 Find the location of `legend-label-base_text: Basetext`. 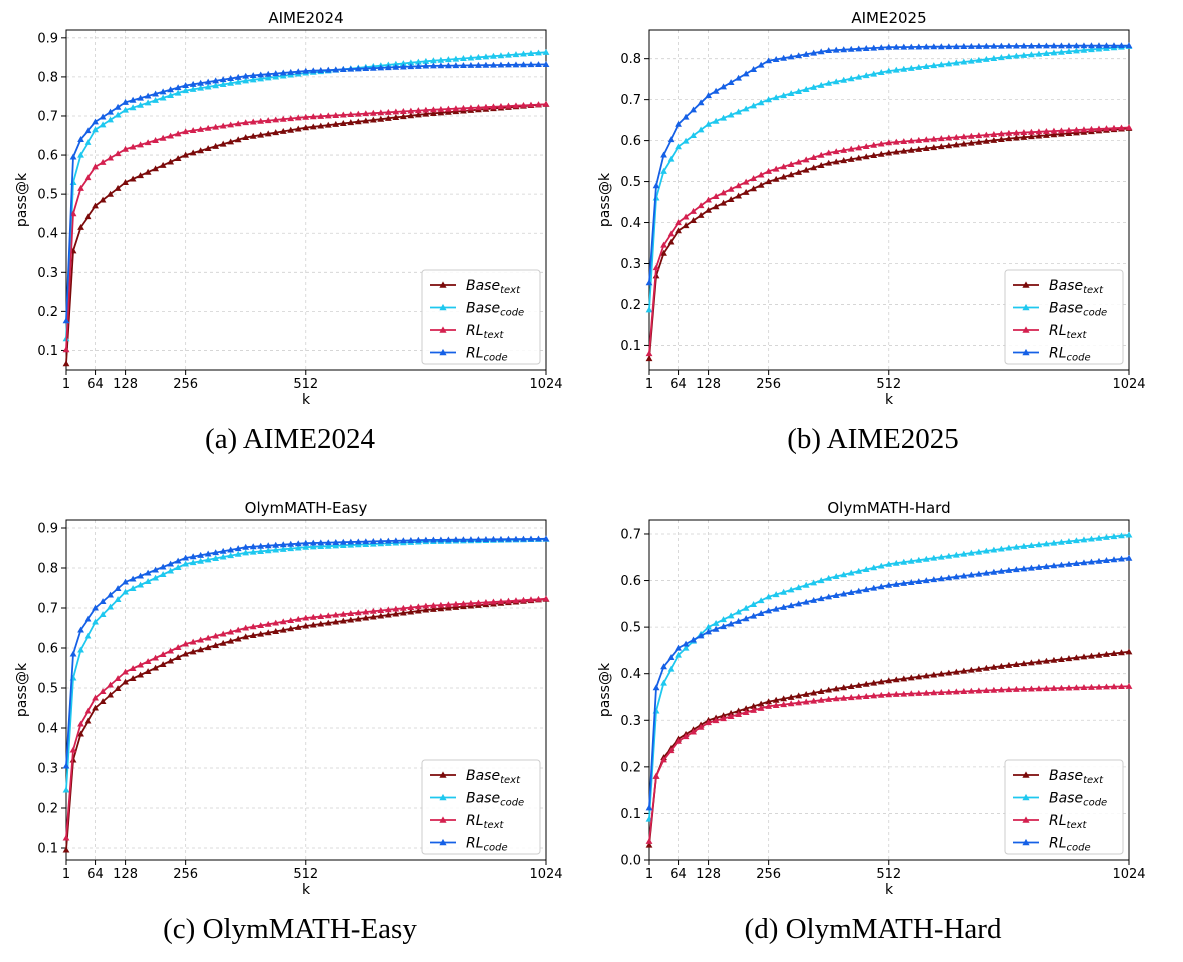

legend-label-base_text: Basetext is located at coordinates (1076, 287).